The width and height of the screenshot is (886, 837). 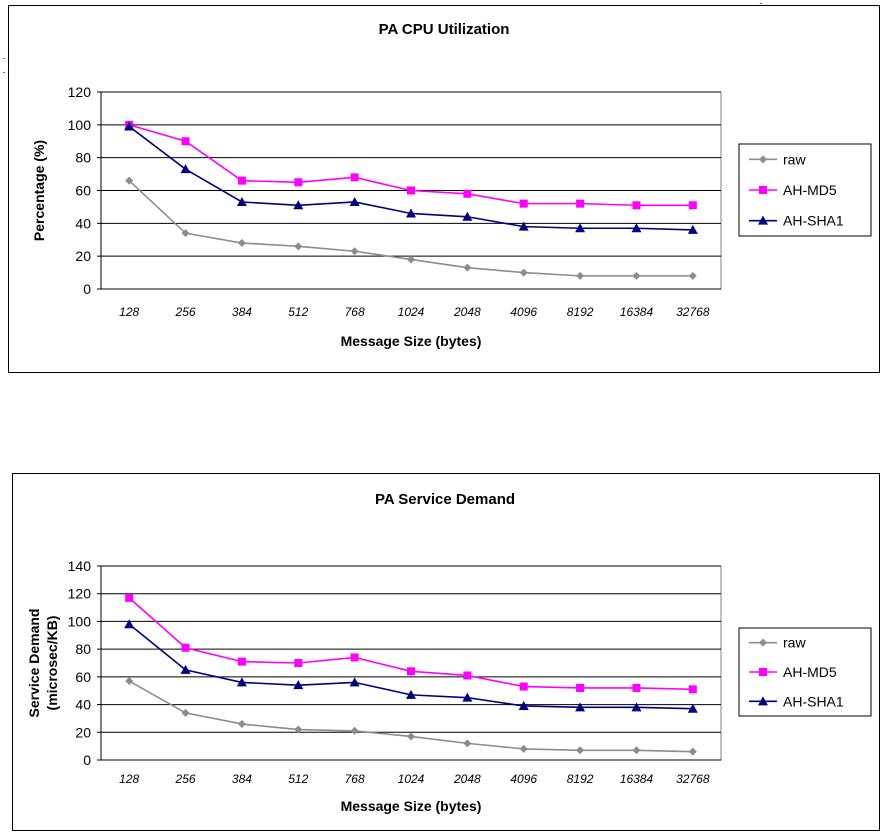 I want to click on chart-title: PA Service Demand, so click(x=445, y=499).